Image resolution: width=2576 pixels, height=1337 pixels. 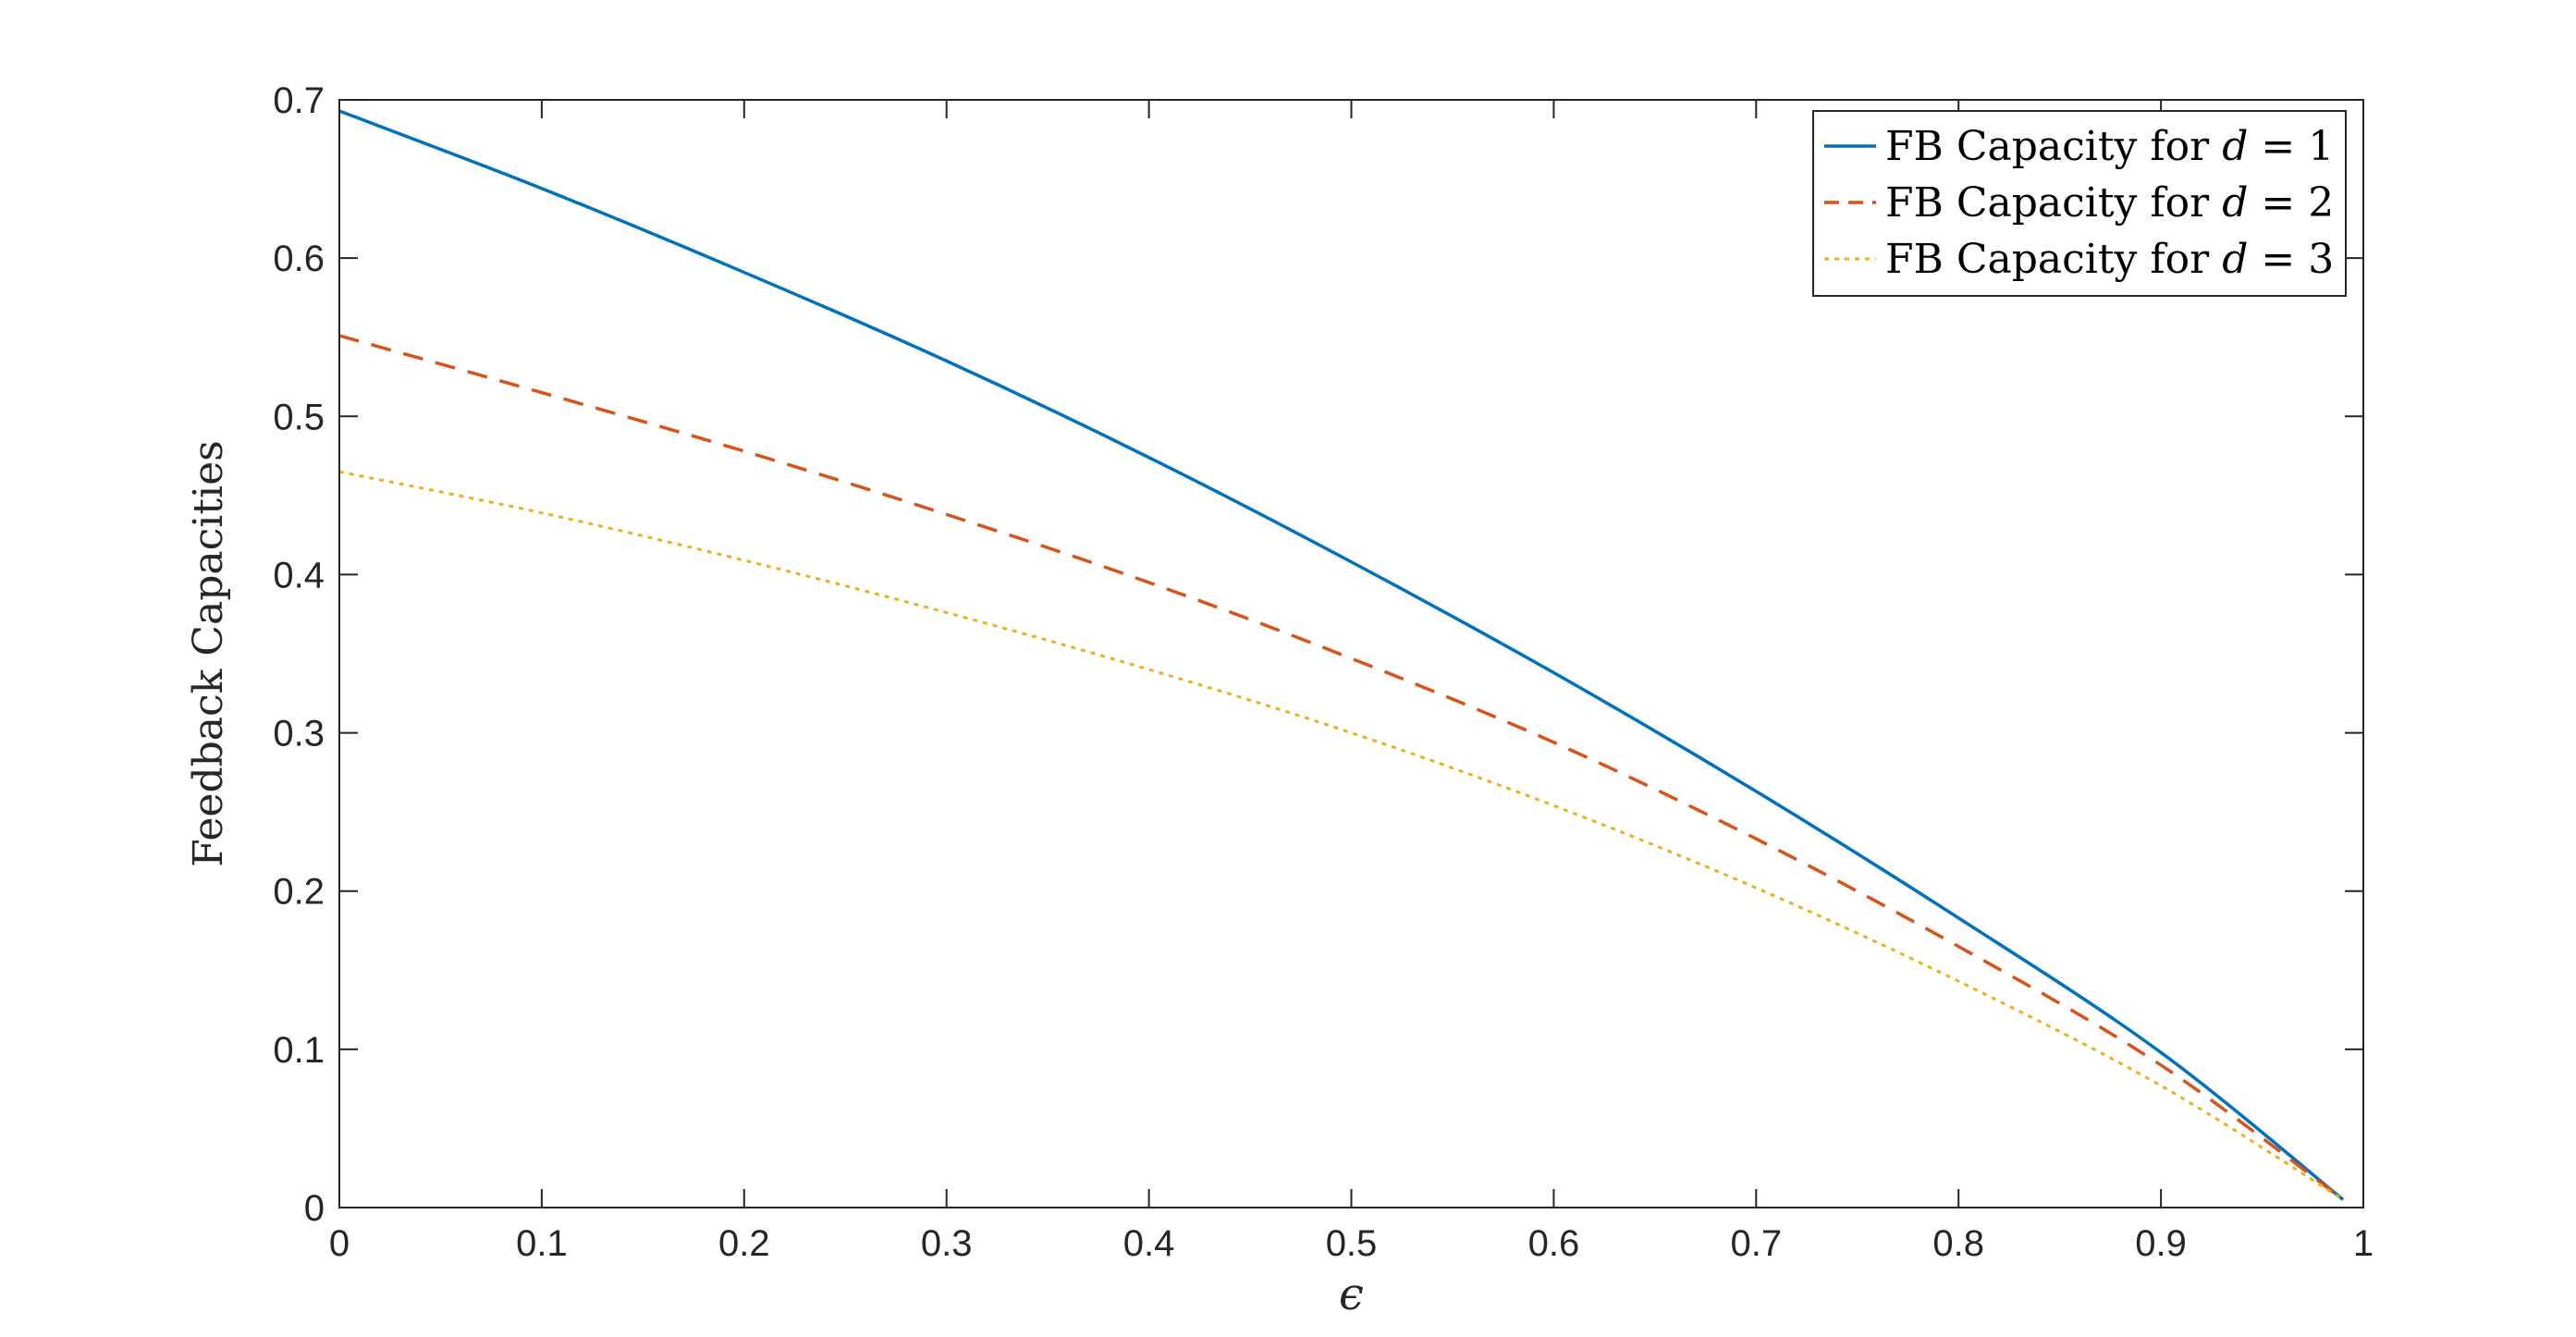 I want to click on x-tick-label: 0.6, so click(x=1554, y=1243).